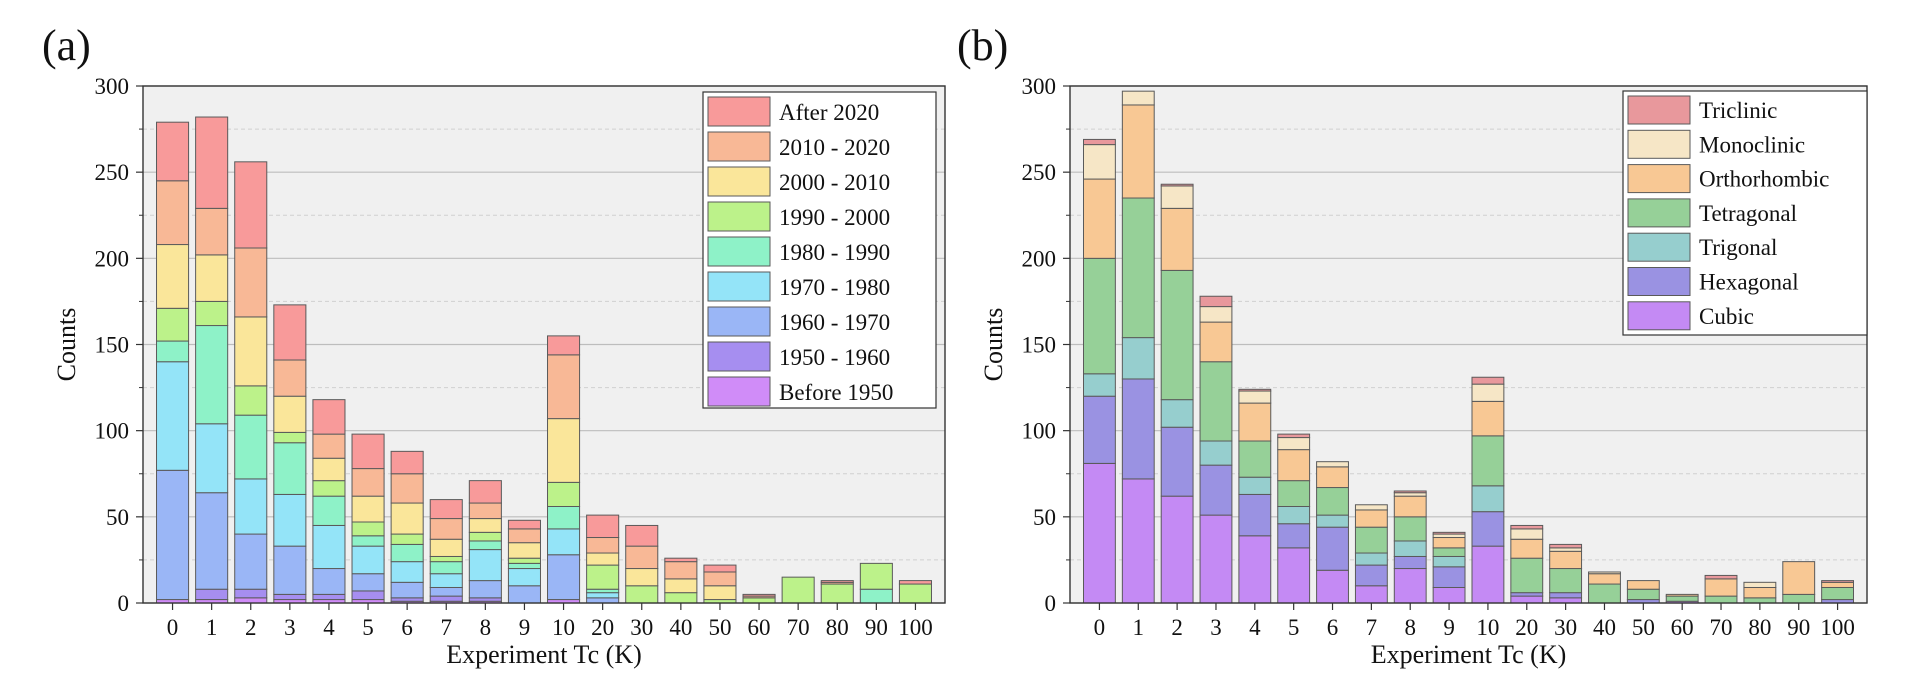 The width and height of the screenshot is (1923, 680). What do you see at coordinates (759, 627) in the screenshot?
I see `x-tick-label: 60` at bounding box center [759, 627].